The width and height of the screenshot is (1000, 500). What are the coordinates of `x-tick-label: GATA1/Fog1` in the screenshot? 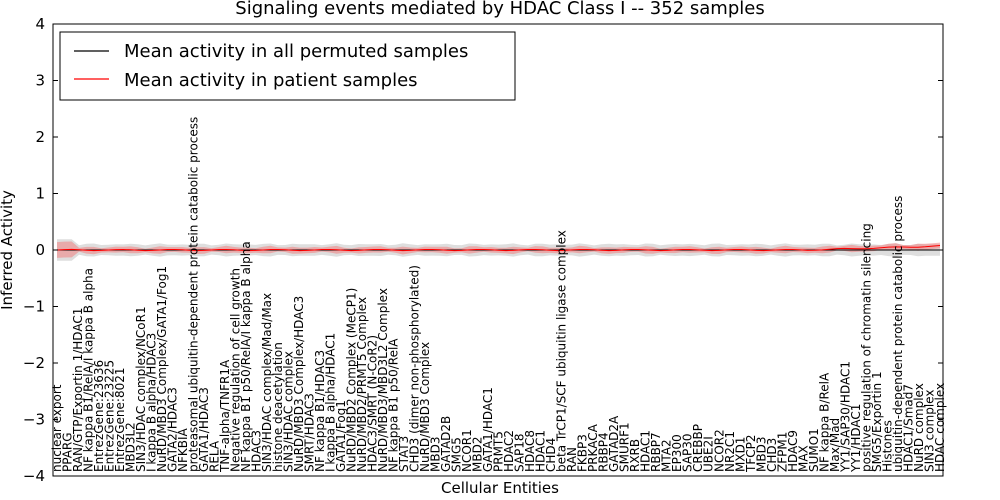 It's located at (341, 436).